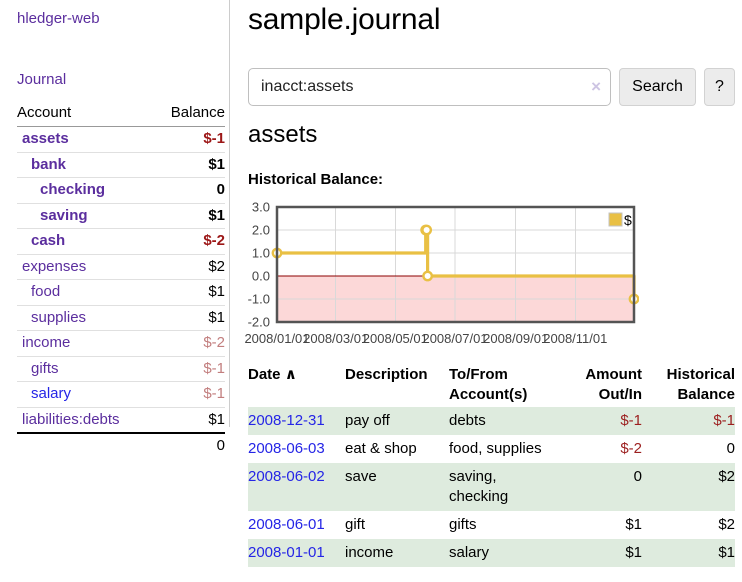  Describe the element at coordinates (386, 374) in the screenshot. I see `register-col-description: Description` at that location.